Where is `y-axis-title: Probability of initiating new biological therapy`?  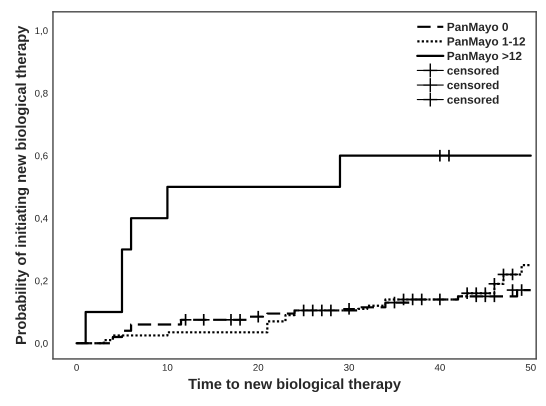
y-axis-title: Probability of initiating new biological therapy is located at coordinates (22, 185).